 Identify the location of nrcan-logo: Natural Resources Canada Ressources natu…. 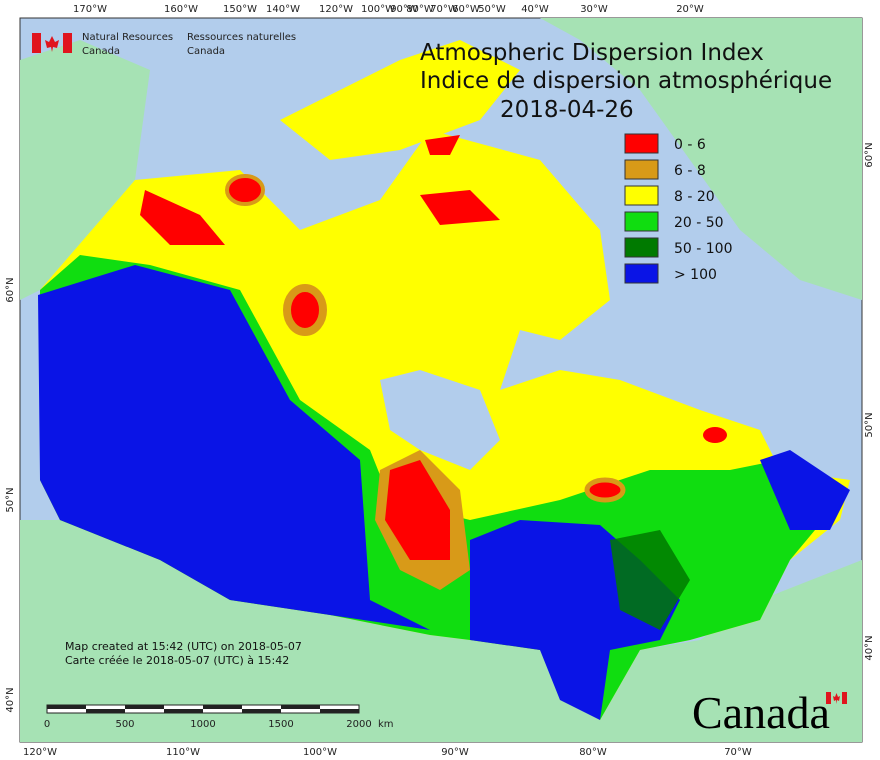
(164, 44).